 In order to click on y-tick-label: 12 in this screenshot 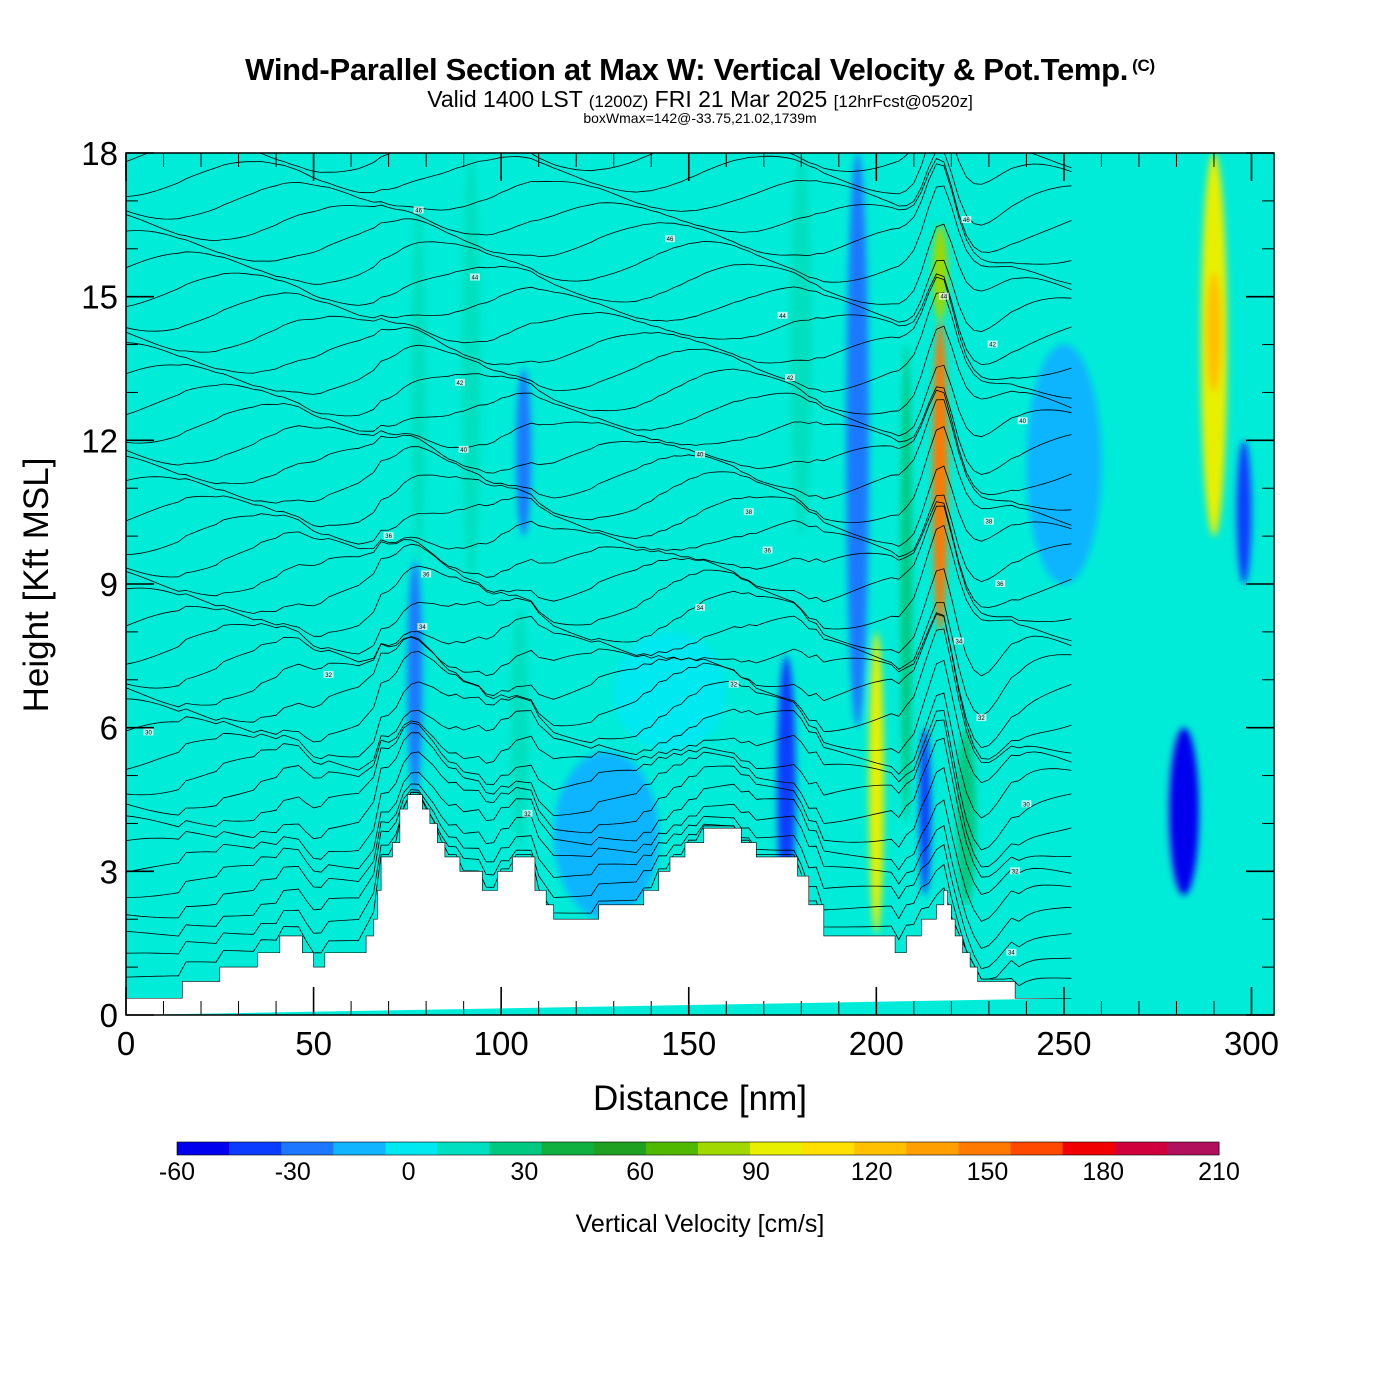, I will do `click(99, 440)`.